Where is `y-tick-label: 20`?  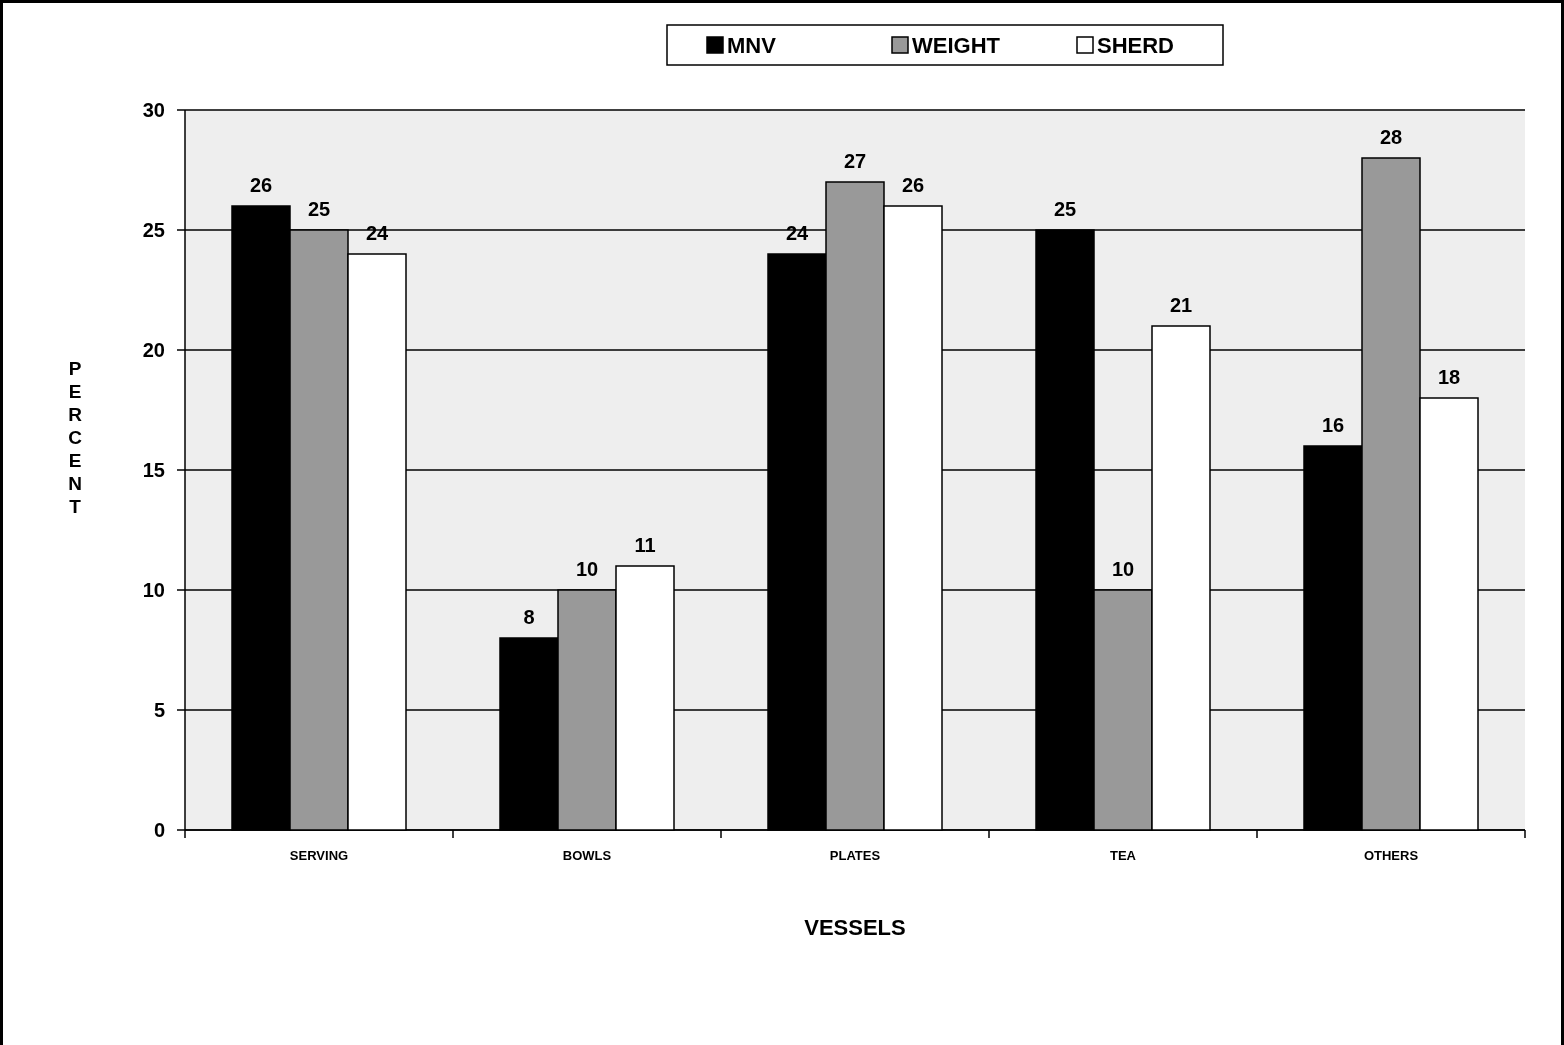
y-tick-label: 20 is located at coordinates (153, 350).